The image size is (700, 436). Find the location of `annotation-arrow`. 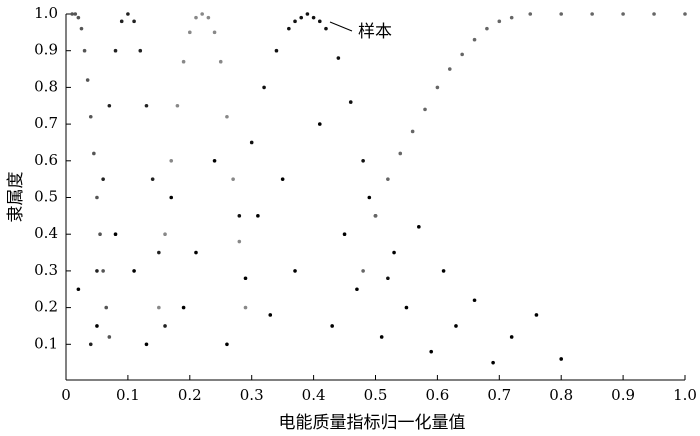

annotation-arrow is located at coordinates (341, 26).